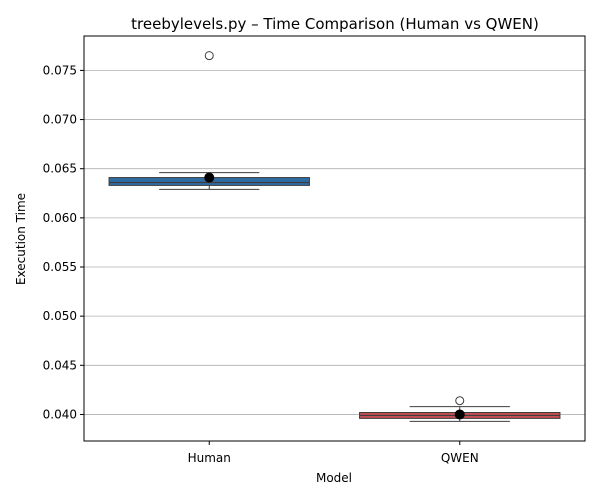  What do you see at coordinates (60, 316) in the screenshot?
I see `y-tick-label: 0.050` at bounding box center [60, 316].